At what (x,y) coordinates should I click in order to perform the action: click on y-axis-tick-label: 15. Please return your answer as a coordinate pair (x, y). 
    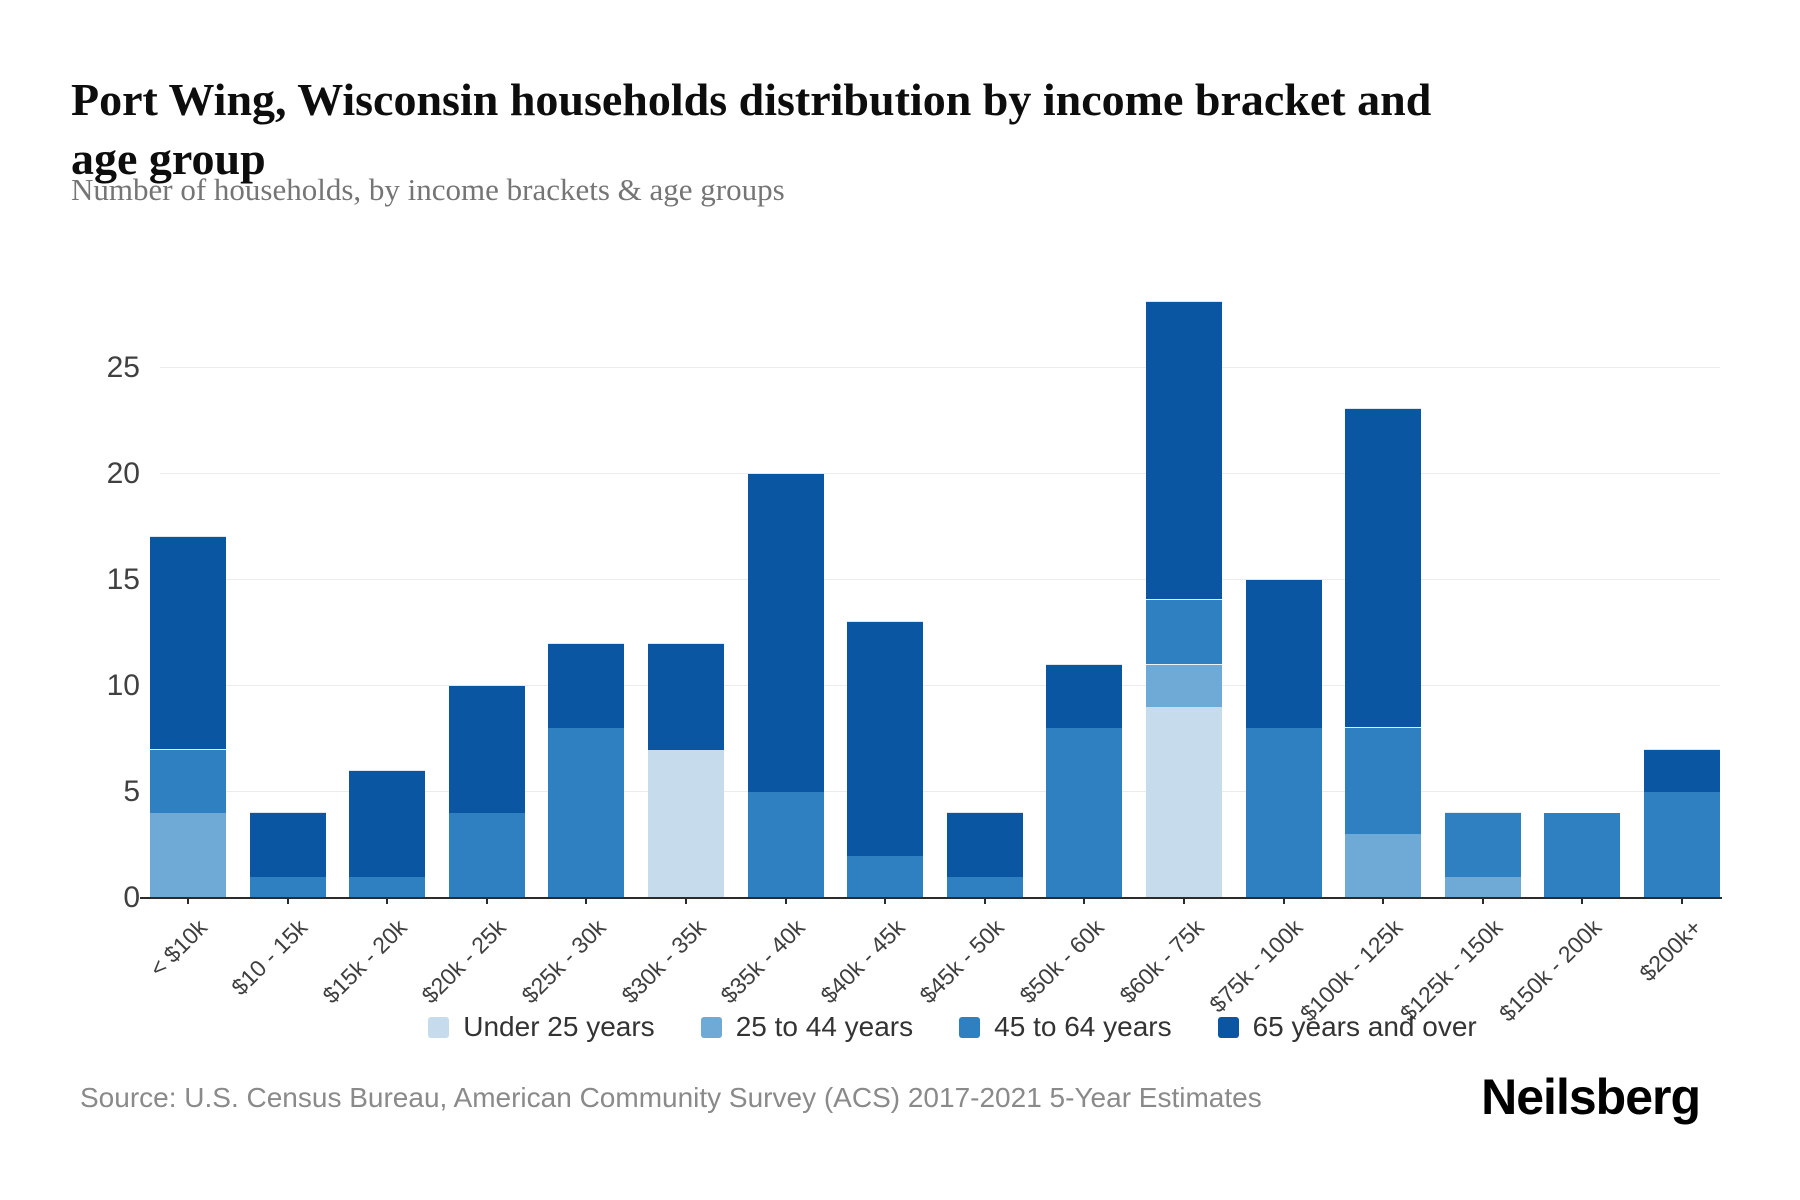
    Looking at the image, I should click on (123, 579).